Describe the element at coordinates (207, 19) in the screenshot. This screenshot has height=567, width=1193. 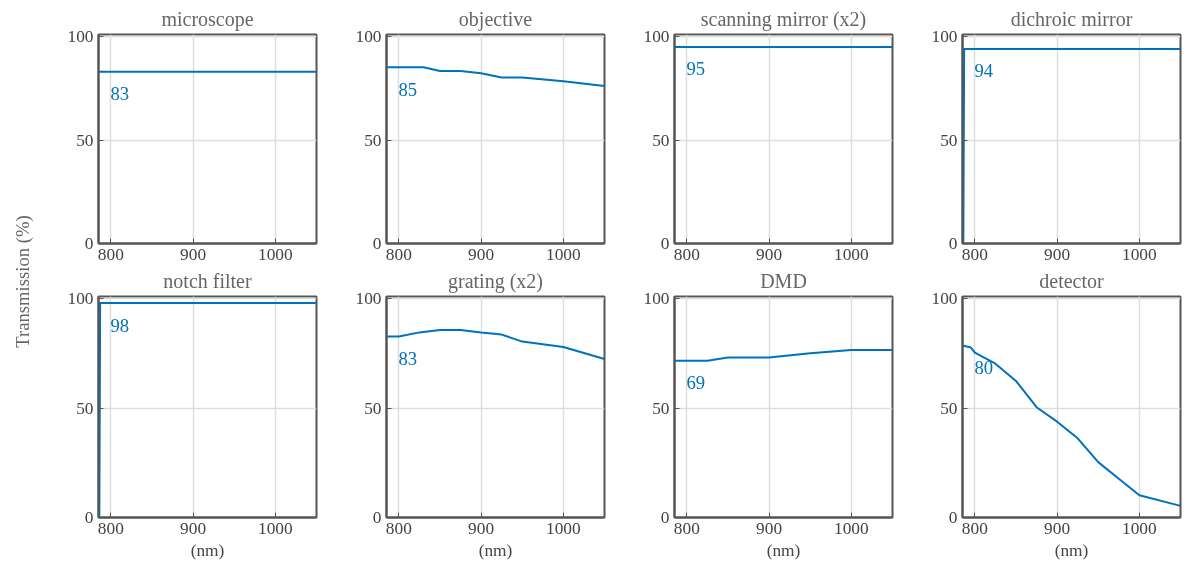
I see `chart-title: microscope` at that location.